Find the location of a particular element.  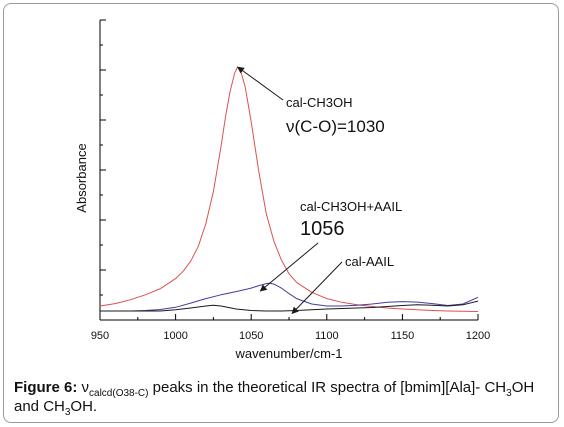

annotation-cal-ch3oh-line-1: cal-CH3OH is located at coordinates (319, 102).